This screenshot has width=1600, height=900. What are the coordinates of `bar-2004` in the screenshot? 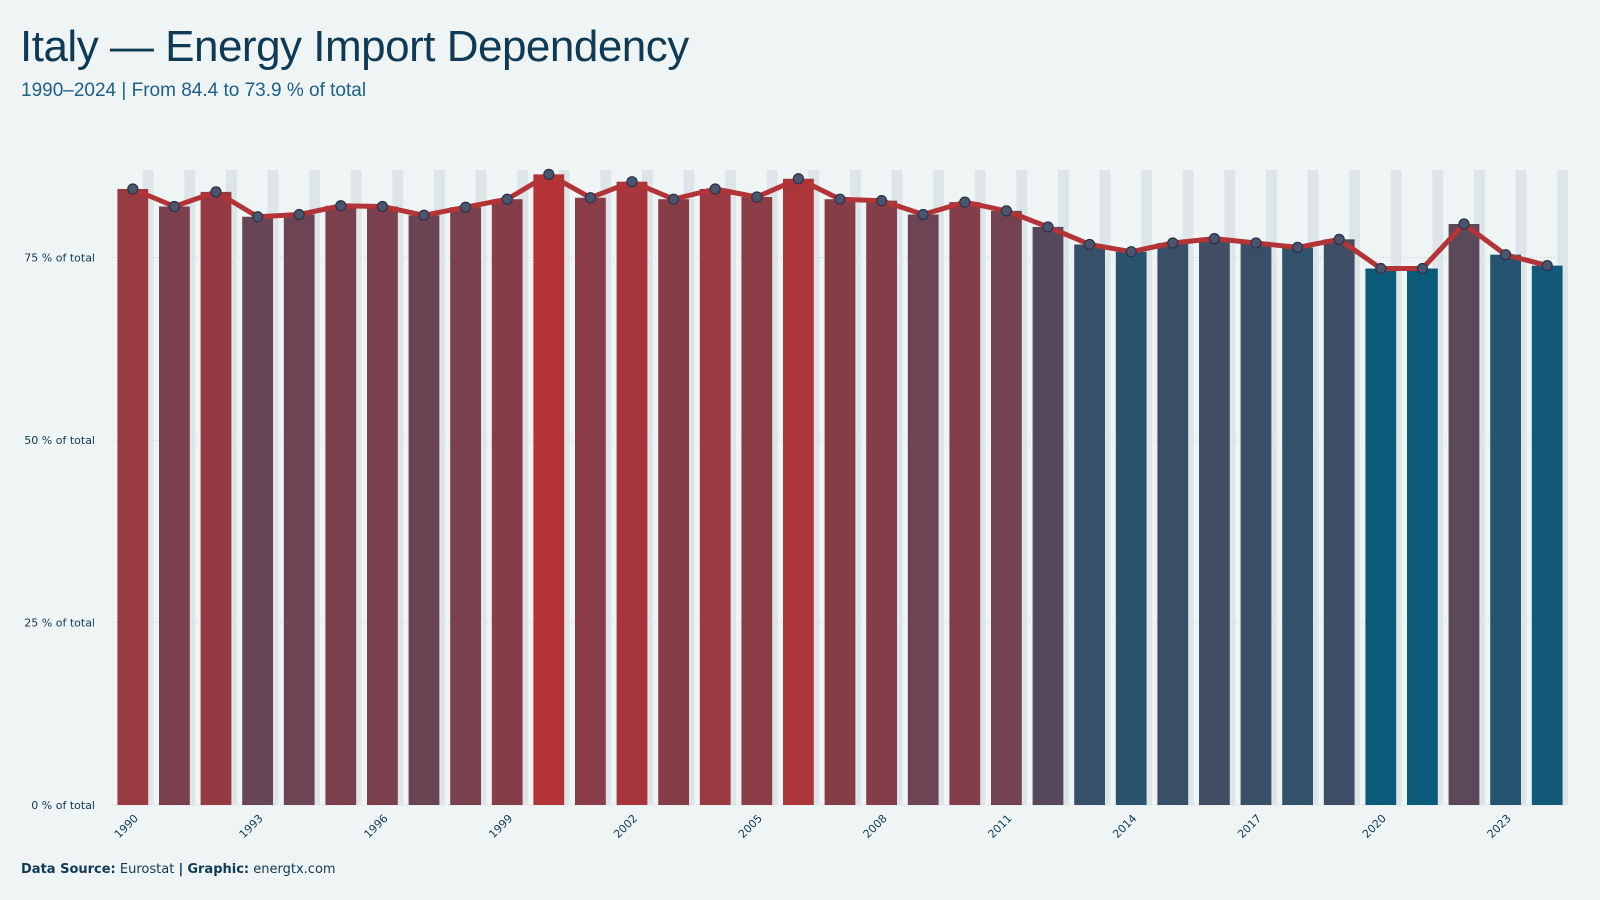 It's located at (715, 497).